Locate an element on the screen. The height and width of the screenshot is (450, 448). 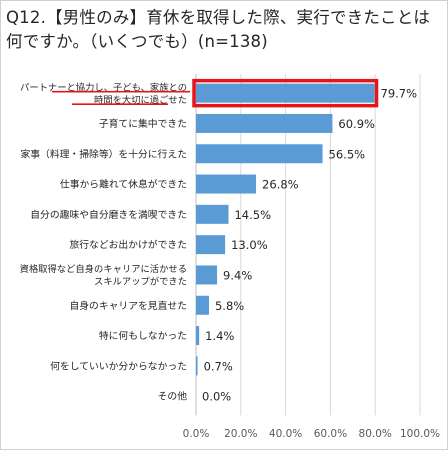
category-label: スキルアップができた is located at coordinates (140, 282).